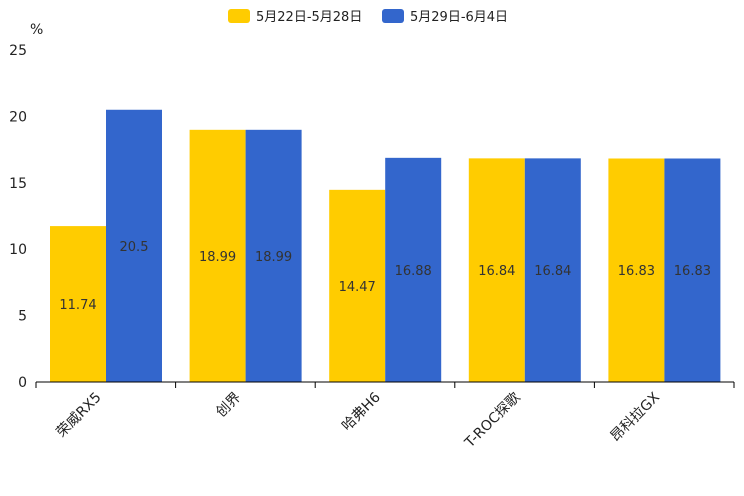 The height and width of the screenshot is (496, 744). What do you see at coordinates (492, 421) in the screenshot?
I see `x-category-label: T-ROC探歌` at bounding box center [492, 421].